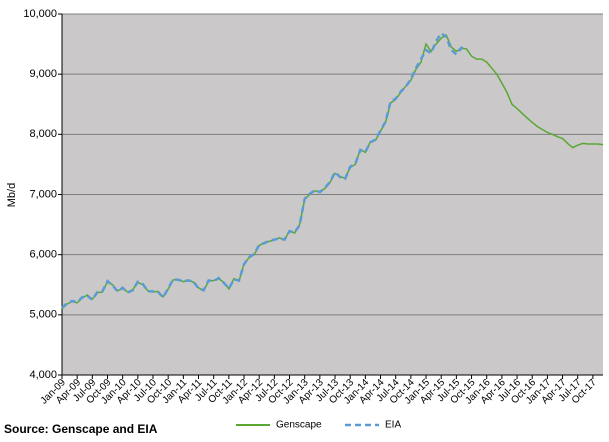 This screenshot has height=442, width=609. I want to click on y-tick-label: 10,000, so click(40, 14).